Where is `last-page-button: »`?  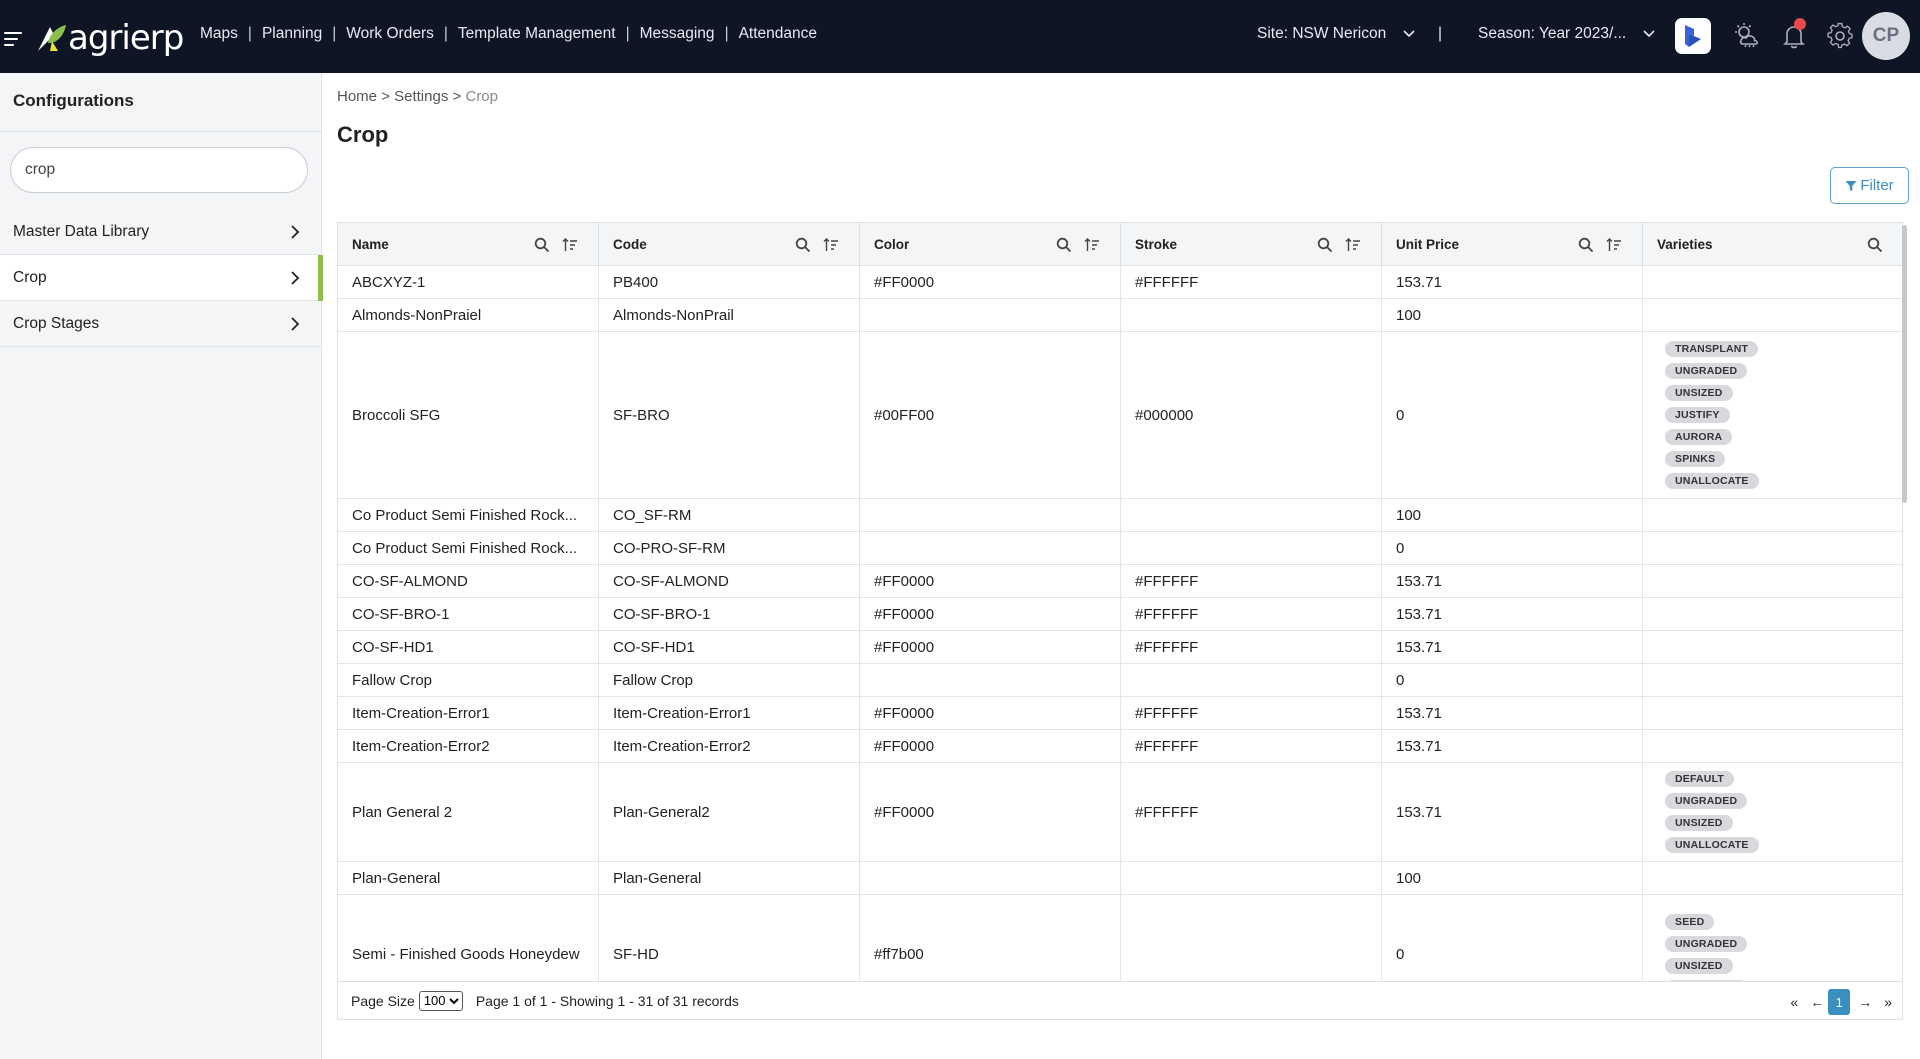
last-page-button: » is located at coordinates (1888, 1002).